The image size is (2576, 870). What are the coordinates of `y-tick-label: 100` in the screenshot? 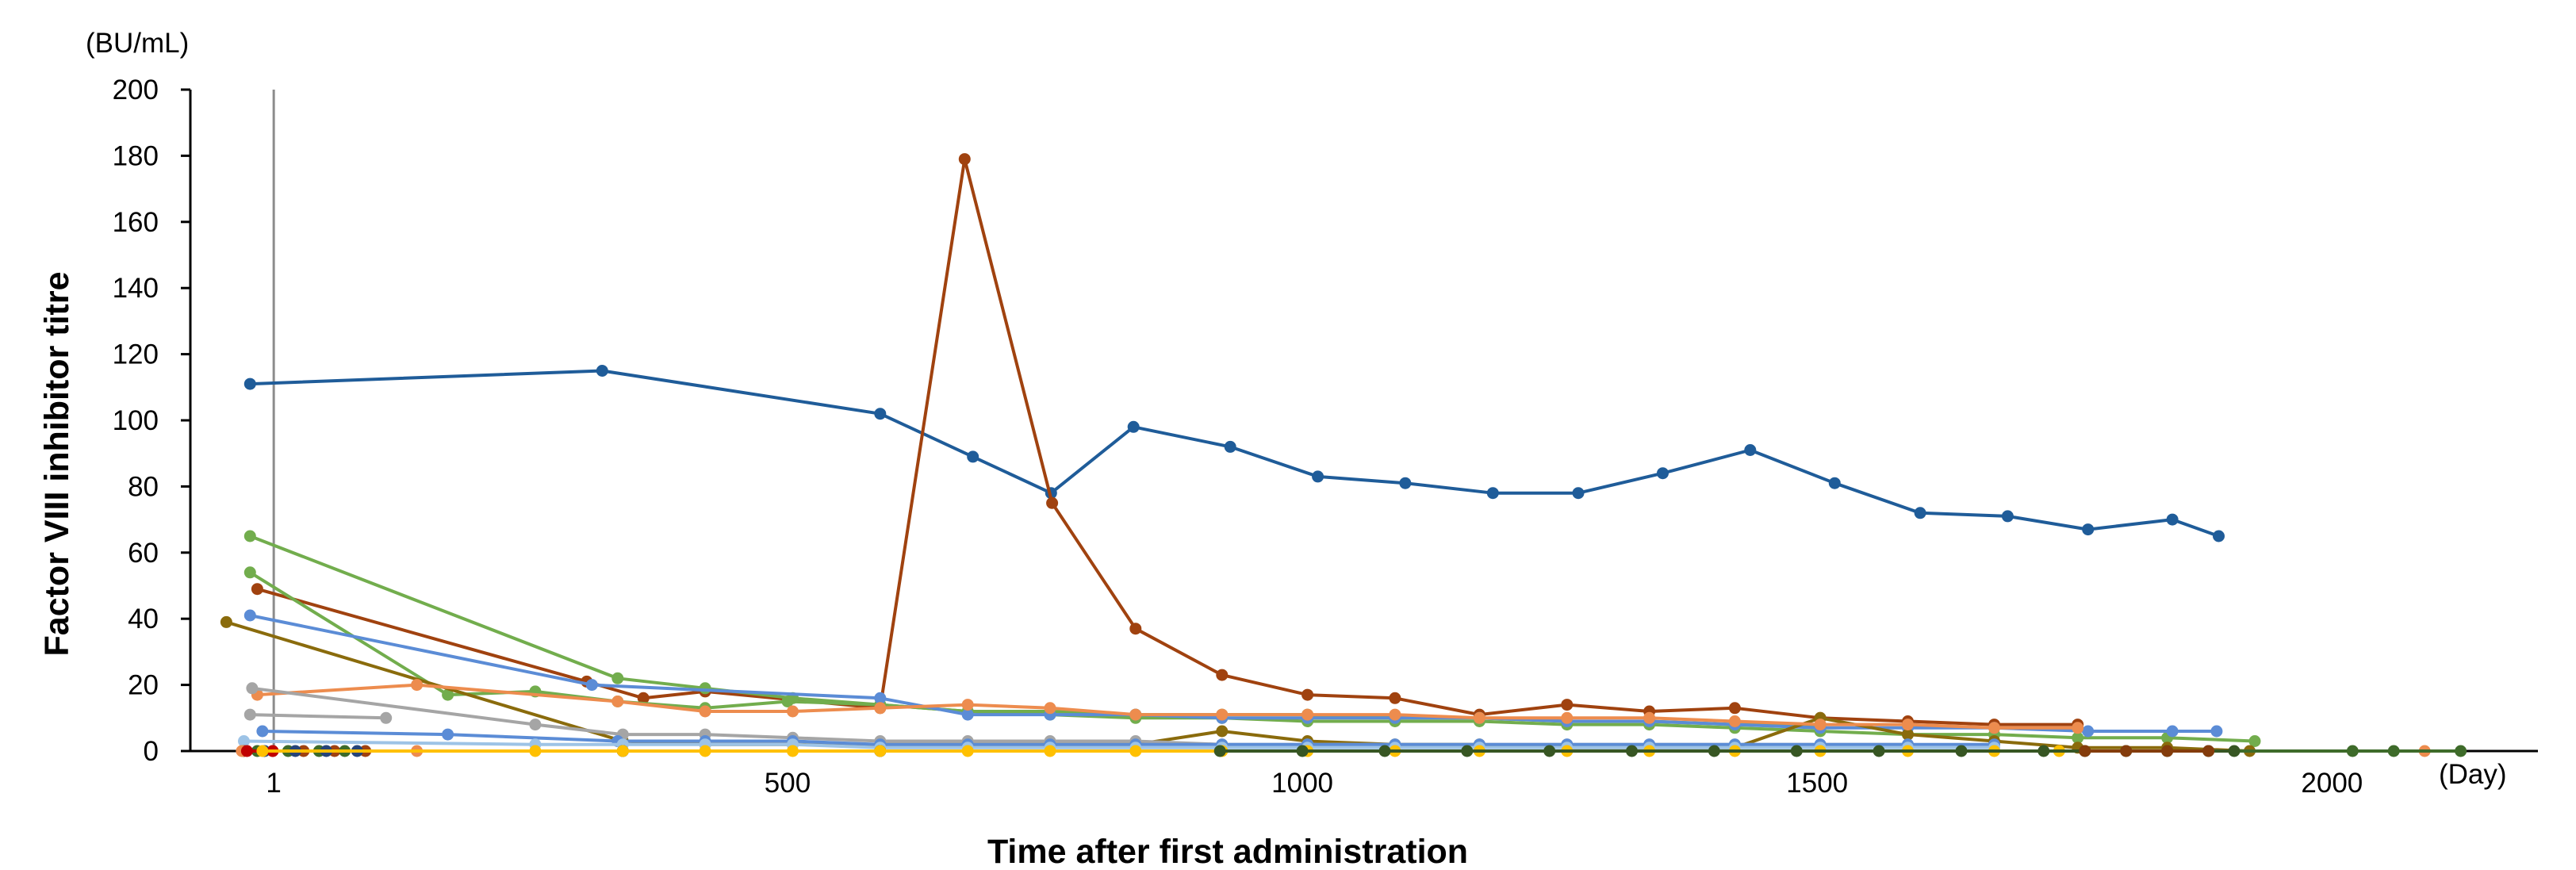 It's located at (136, 420).